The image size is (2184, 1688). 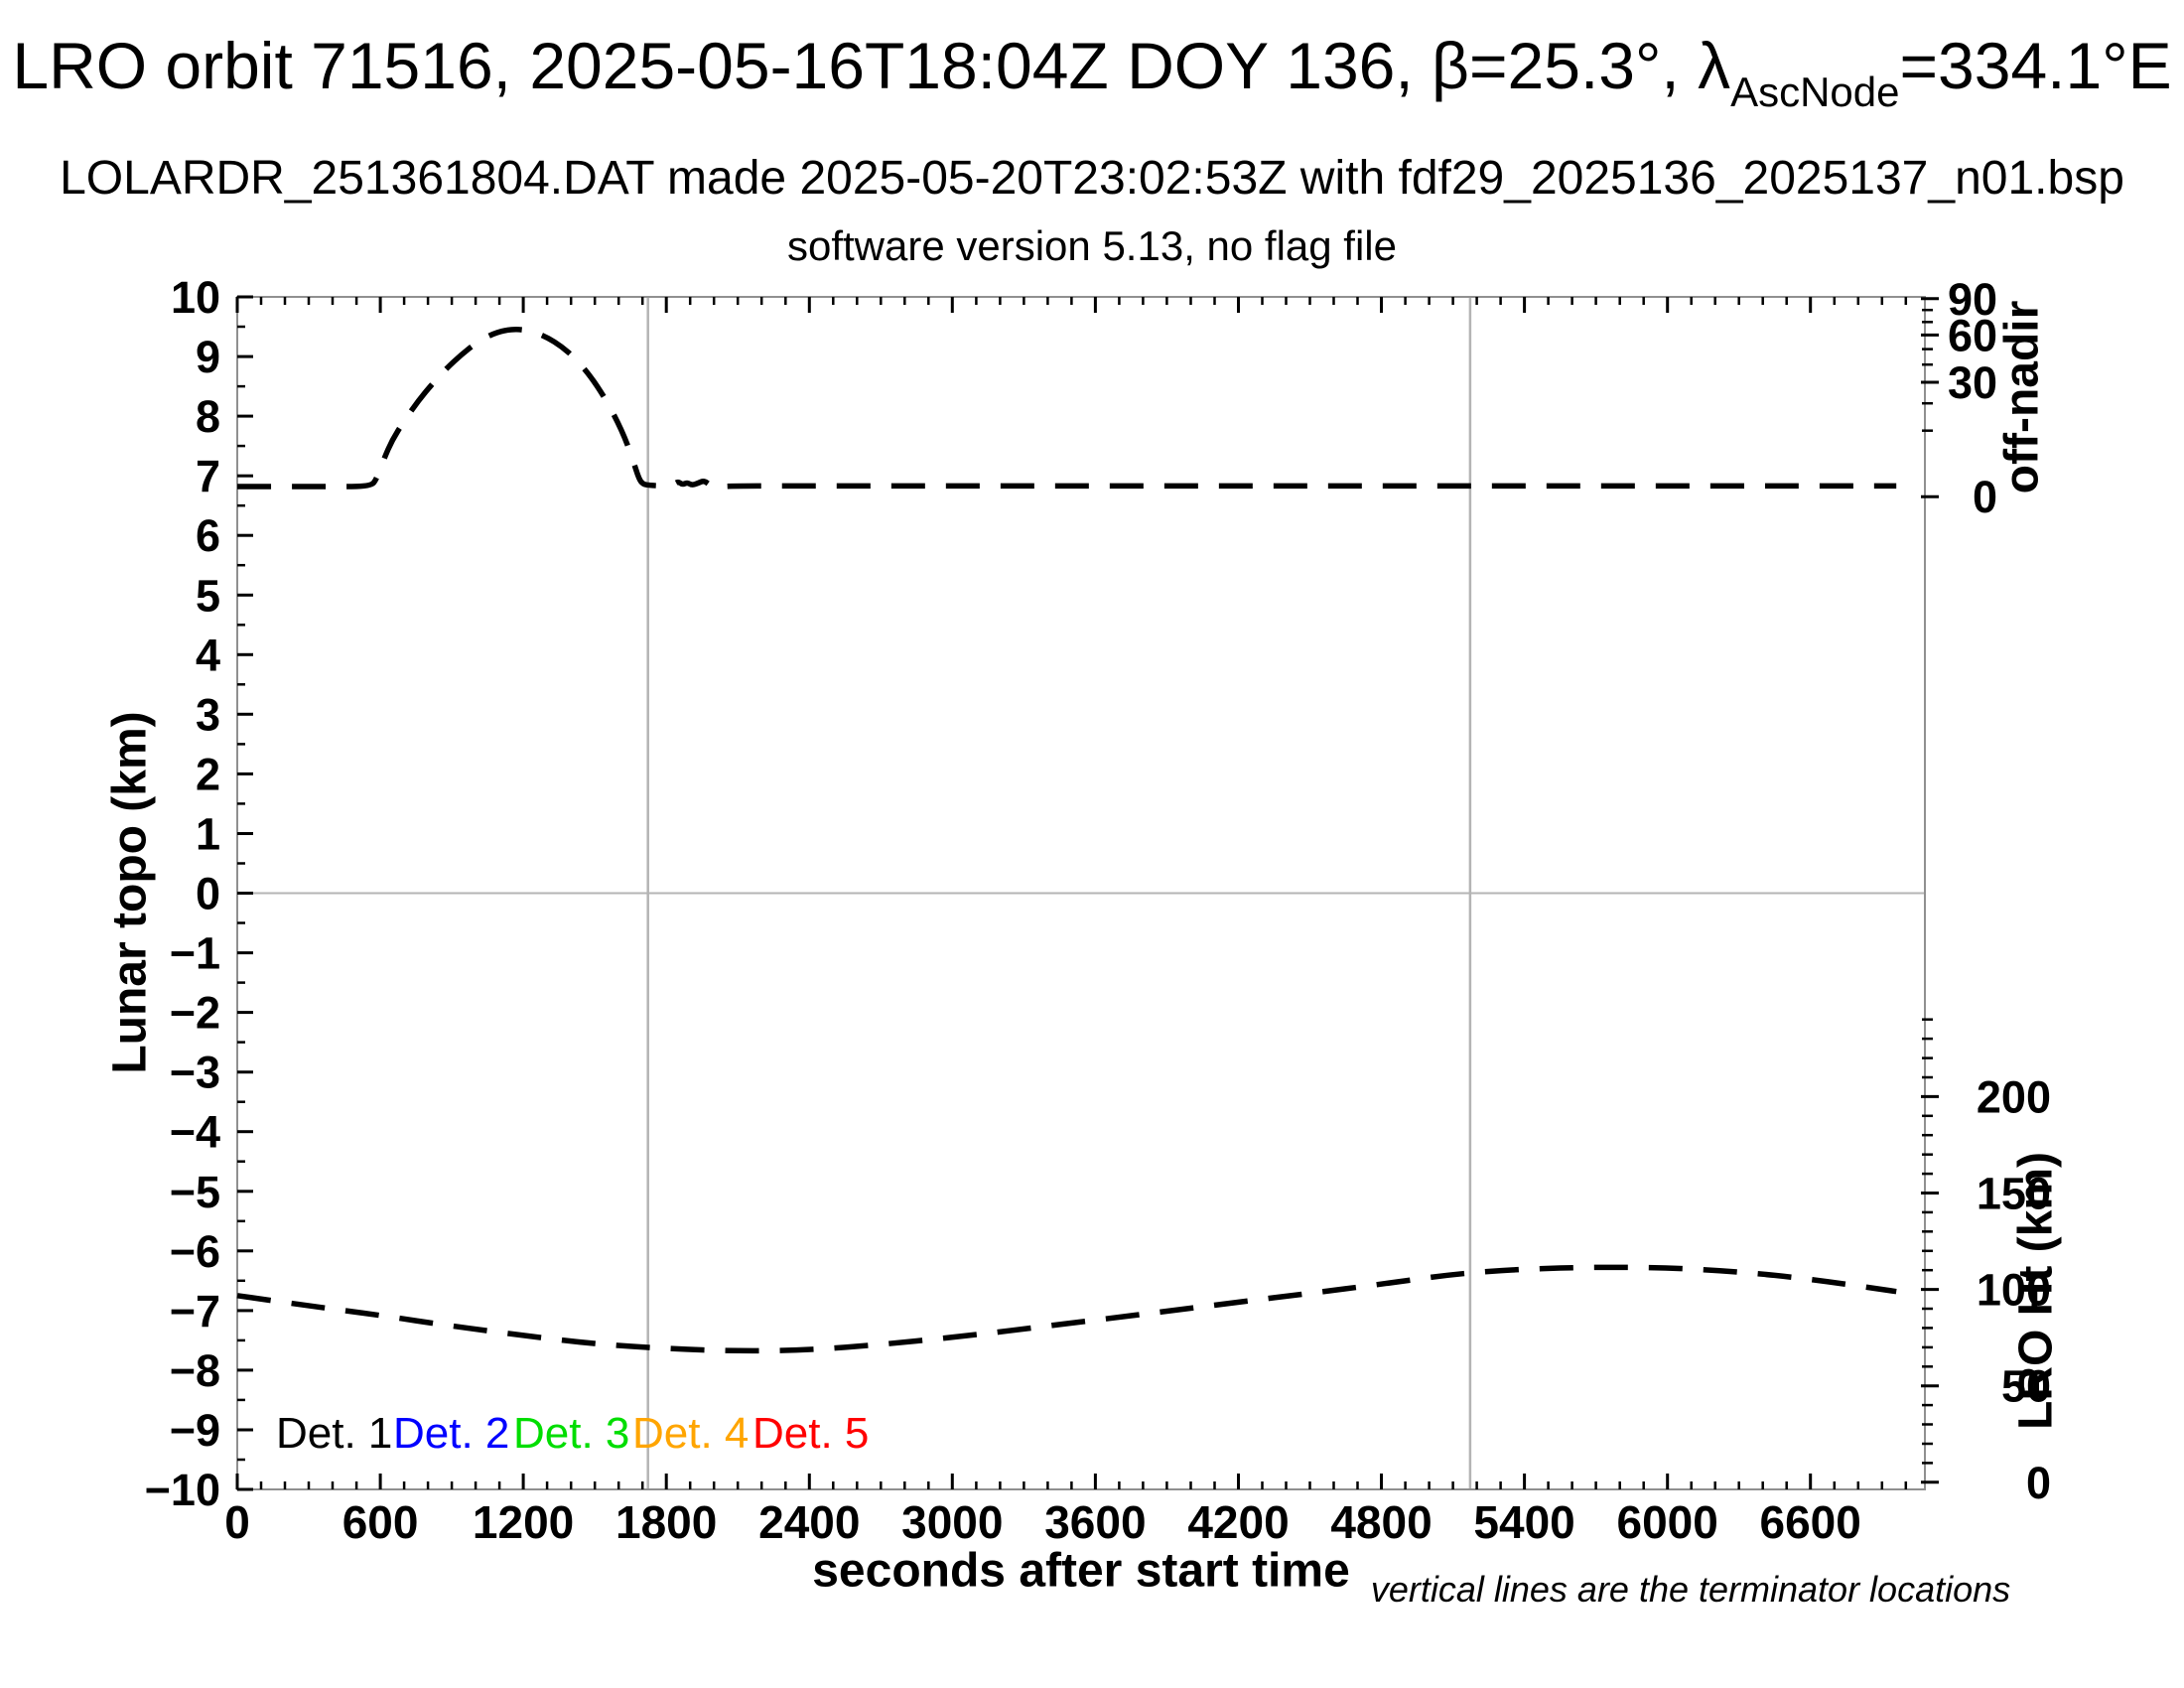 I want to click on x-tick-label: 1200, so click(x=523, y=1522).